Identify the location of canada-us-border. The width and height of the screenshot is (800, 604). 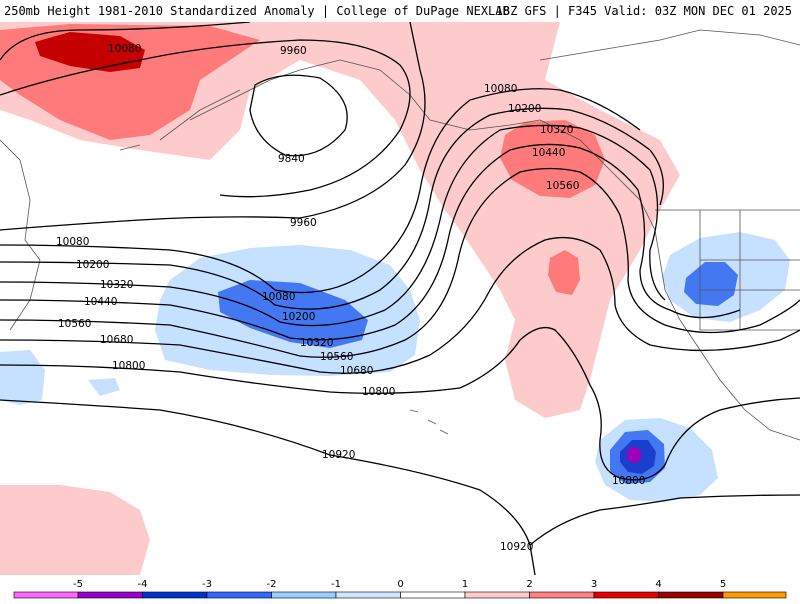
(727, 270).